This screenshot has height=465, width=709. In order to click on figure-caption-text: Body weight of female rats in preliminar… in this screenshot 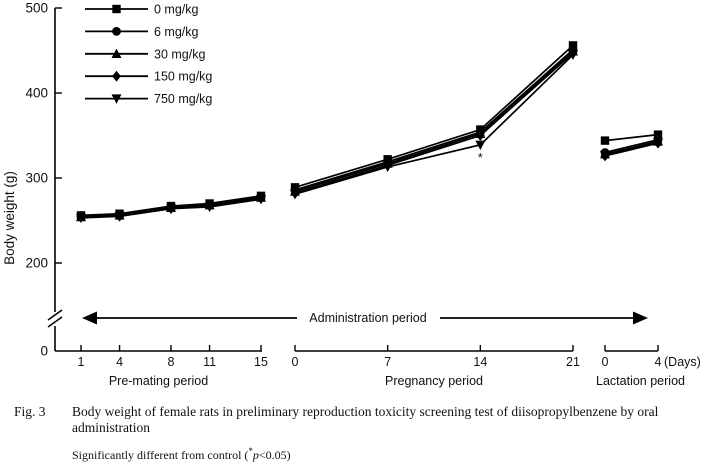, I will do `click(365, 420)`.